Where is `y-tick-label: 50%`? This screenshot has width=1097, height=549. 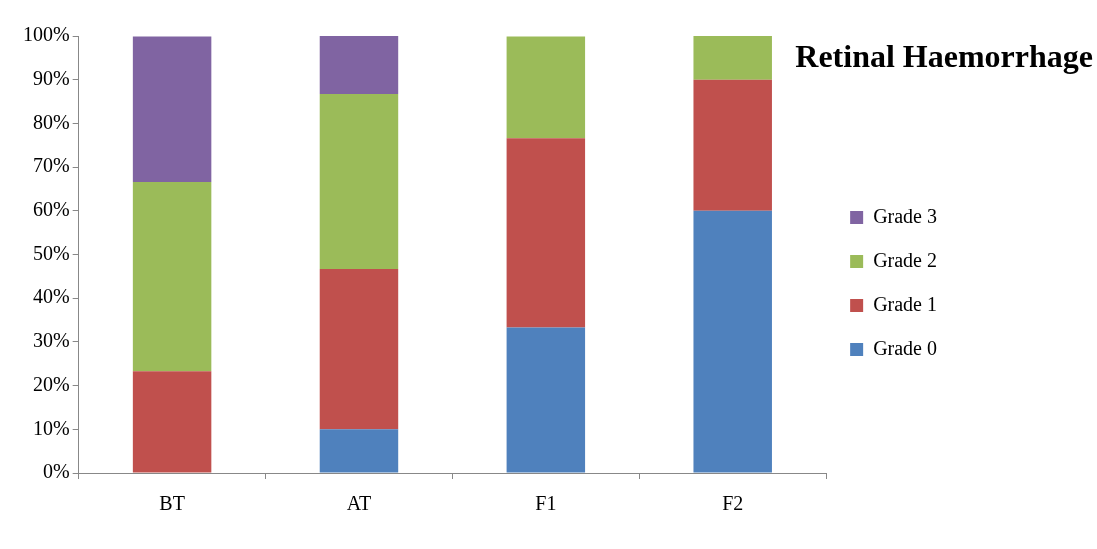
y-tick-label: 50% is located at coordinates (51, 252).